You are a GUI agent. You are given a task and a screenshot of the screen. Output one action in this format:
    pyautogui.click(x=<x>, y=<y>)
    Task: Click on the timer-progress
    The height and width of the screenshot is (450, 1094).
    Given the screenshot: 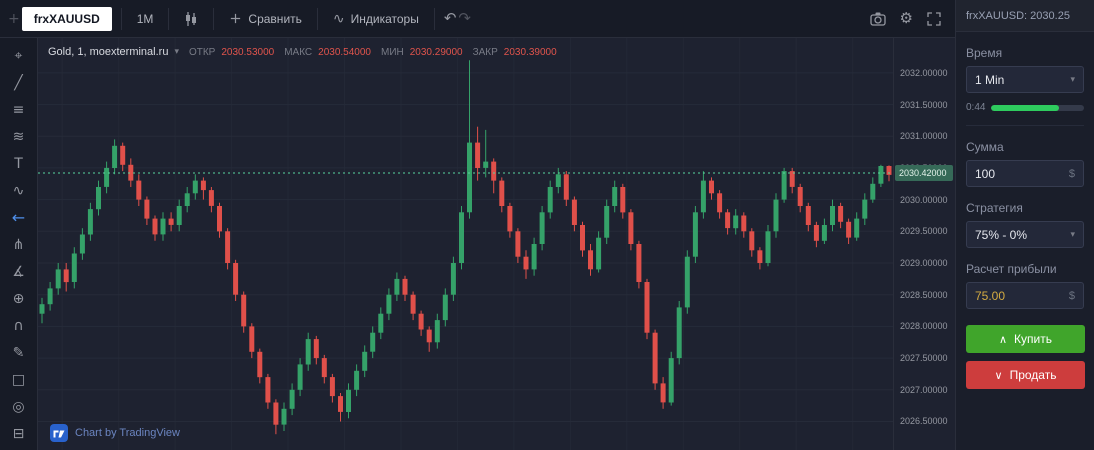 What is the action you would take?
    pyautogui.click(x=1037, y=107)
    